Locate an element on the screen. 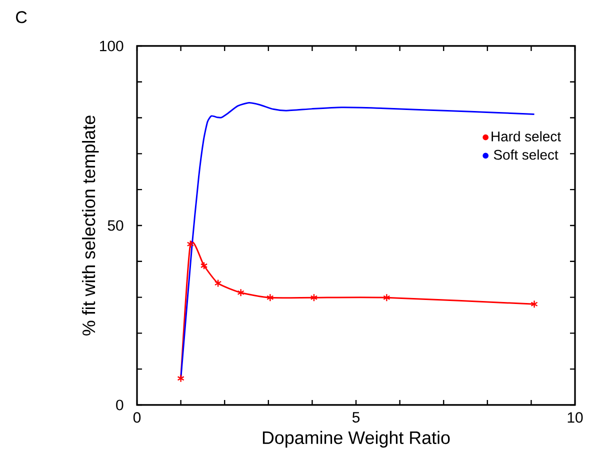 This screenshot has width=595, height=468. x-tick-label: 10 is located at coordinates (575, 417).